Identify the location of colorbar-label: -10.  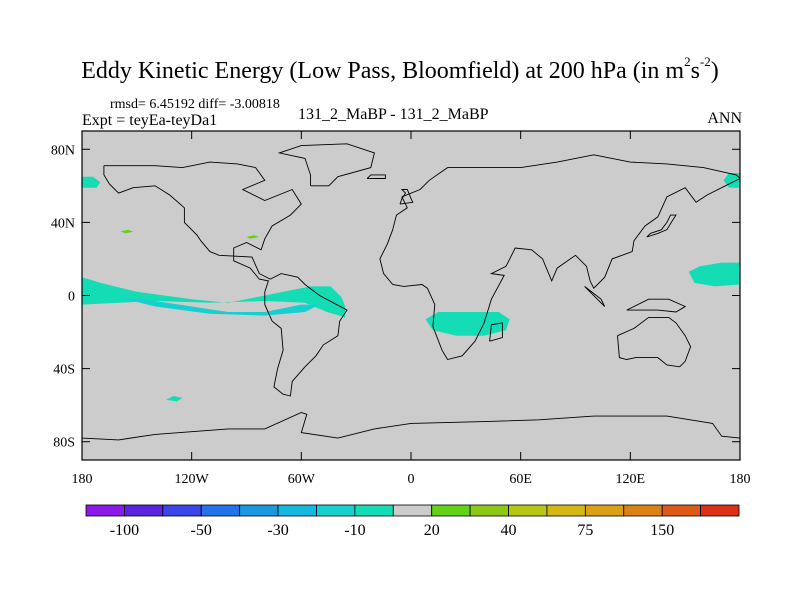
(354, 530).